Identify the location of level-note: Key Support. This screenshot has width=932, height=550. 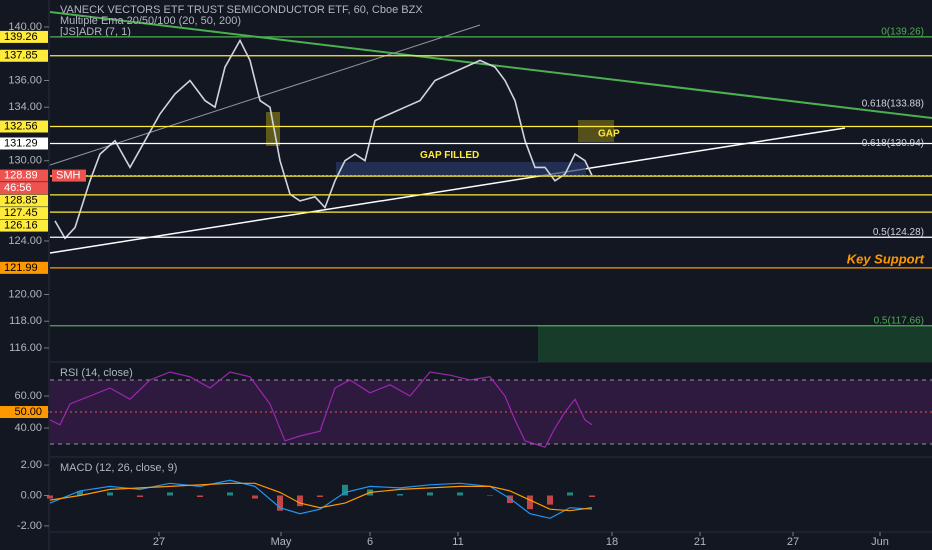
(886, 258).